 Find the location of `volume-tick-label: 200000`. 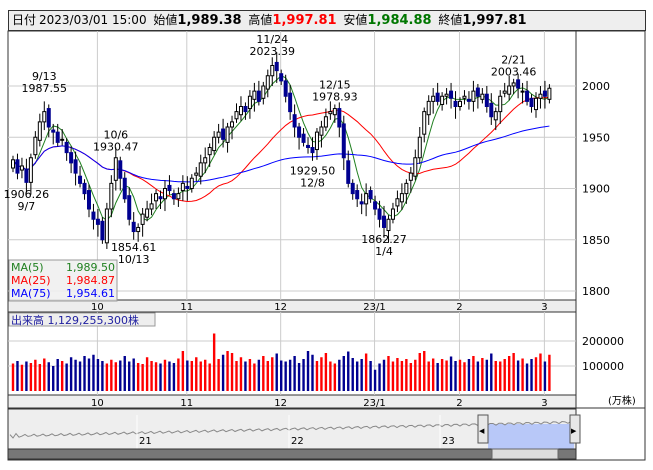

volume-tick-label: 200000 is located at coordinates (603, 341).